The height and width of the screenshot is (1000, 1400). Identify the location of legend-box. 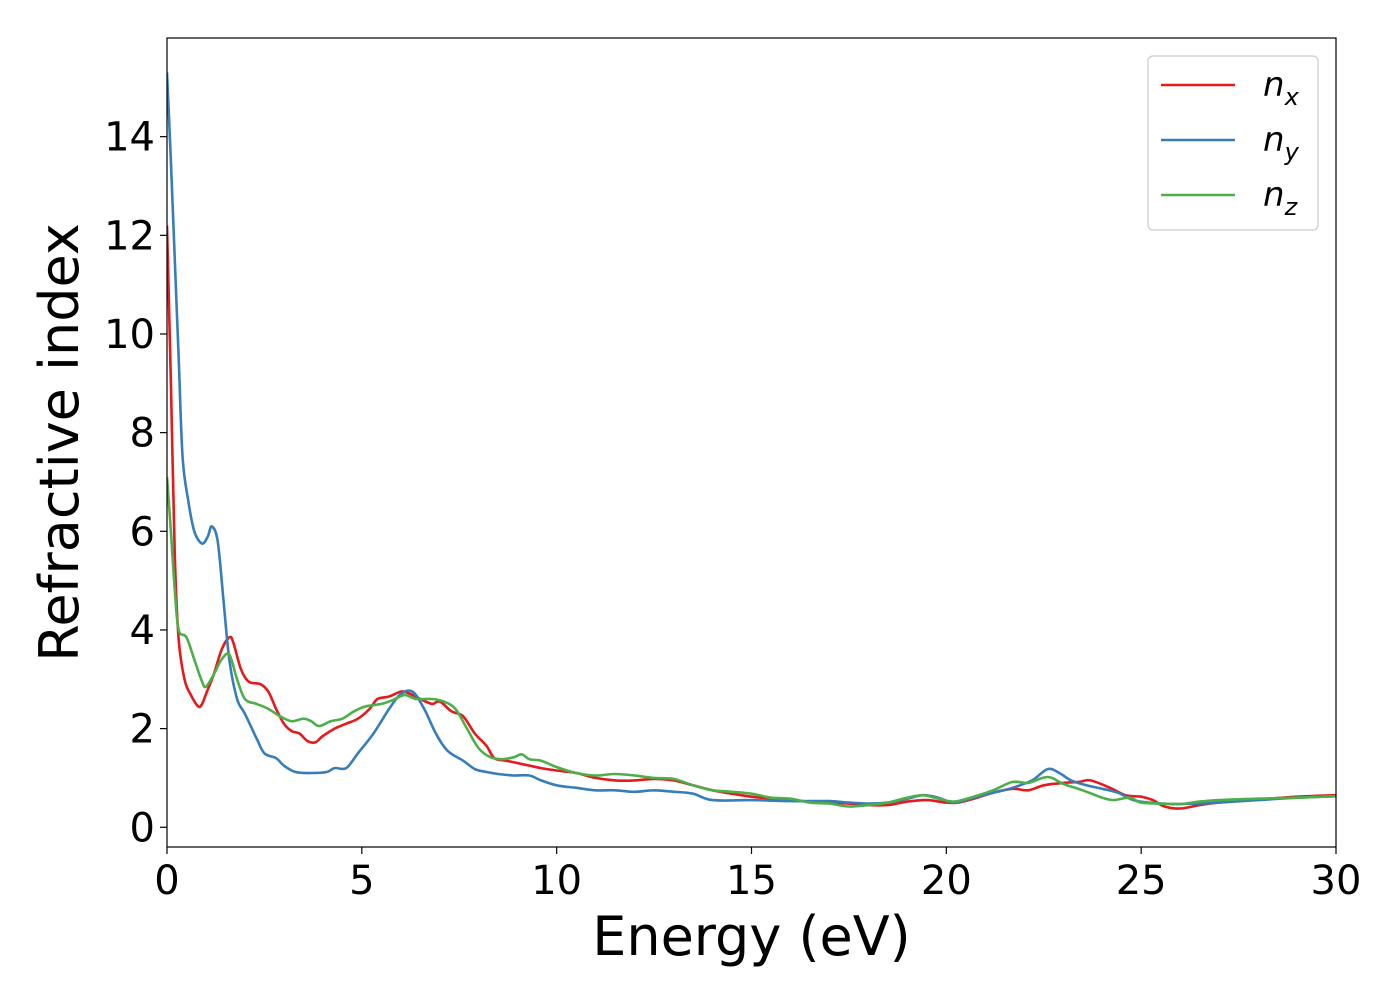
(1233, 143).